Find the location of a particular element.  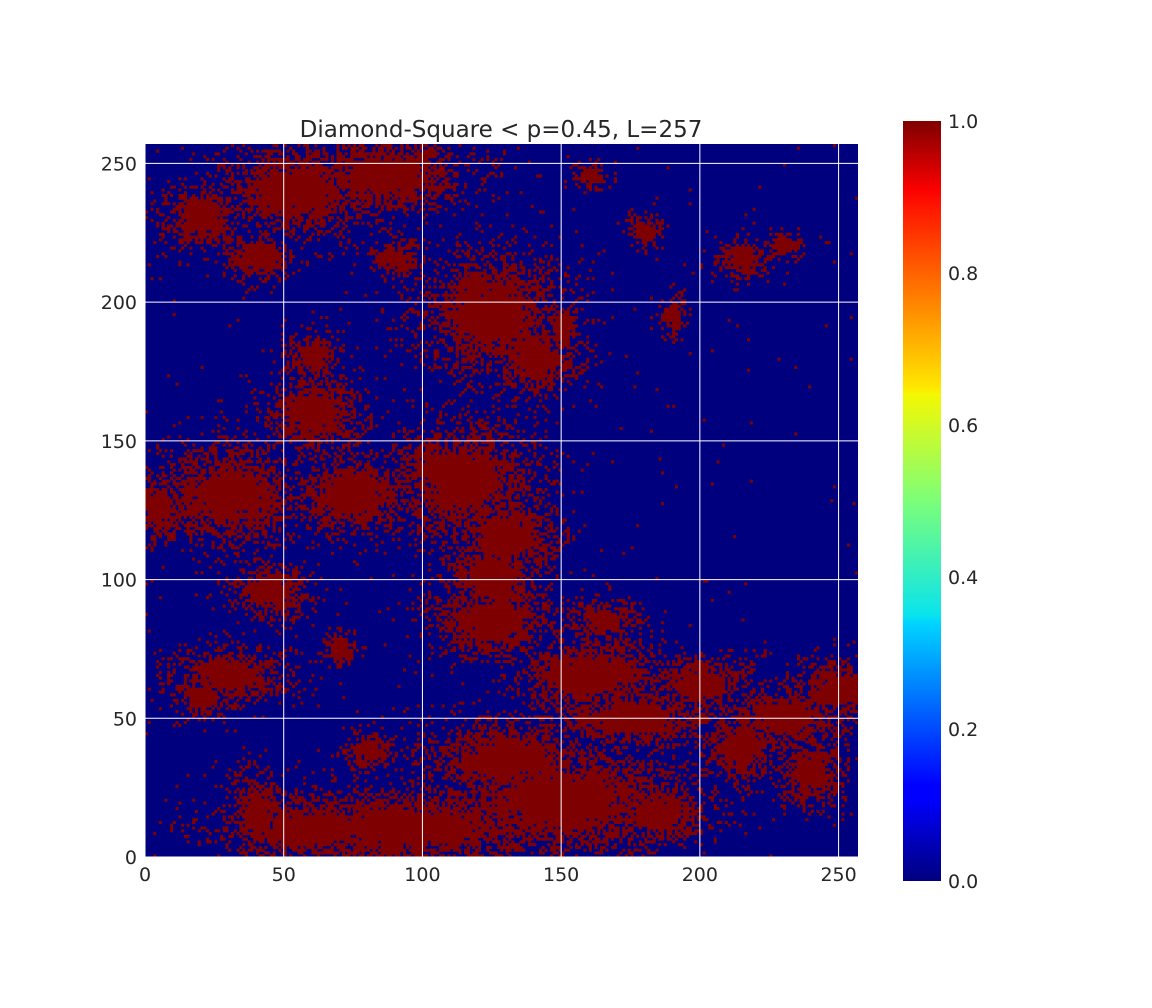

heatmap-cell-run-1960 is located at coordinates (801, 689).